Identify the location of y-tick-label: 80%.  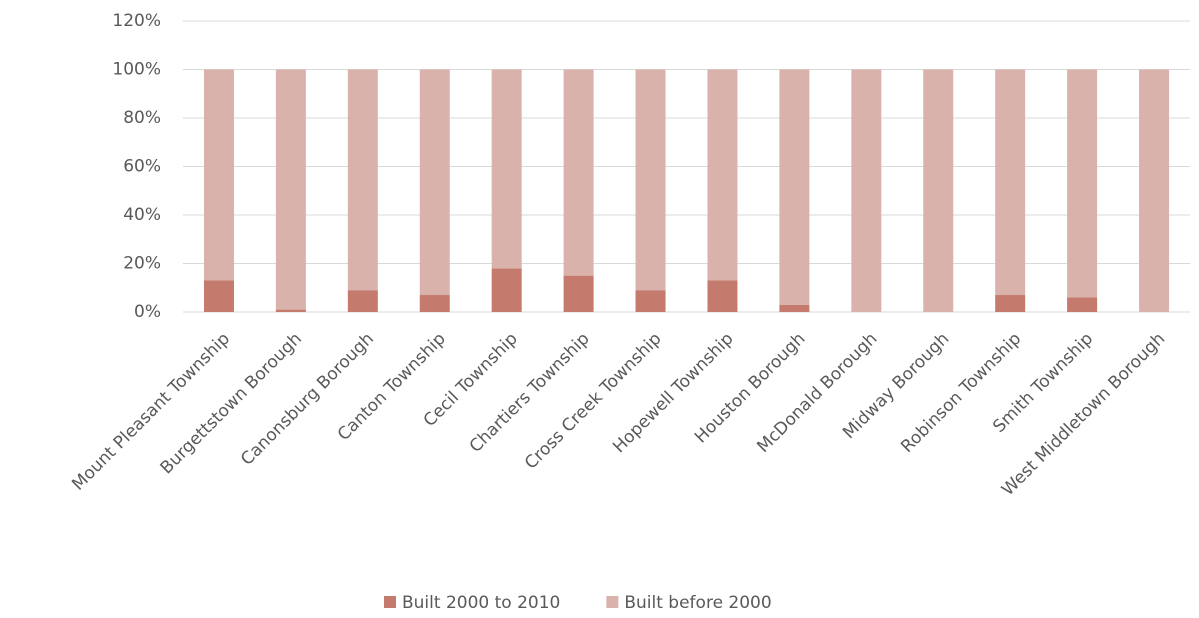
(142, 118).